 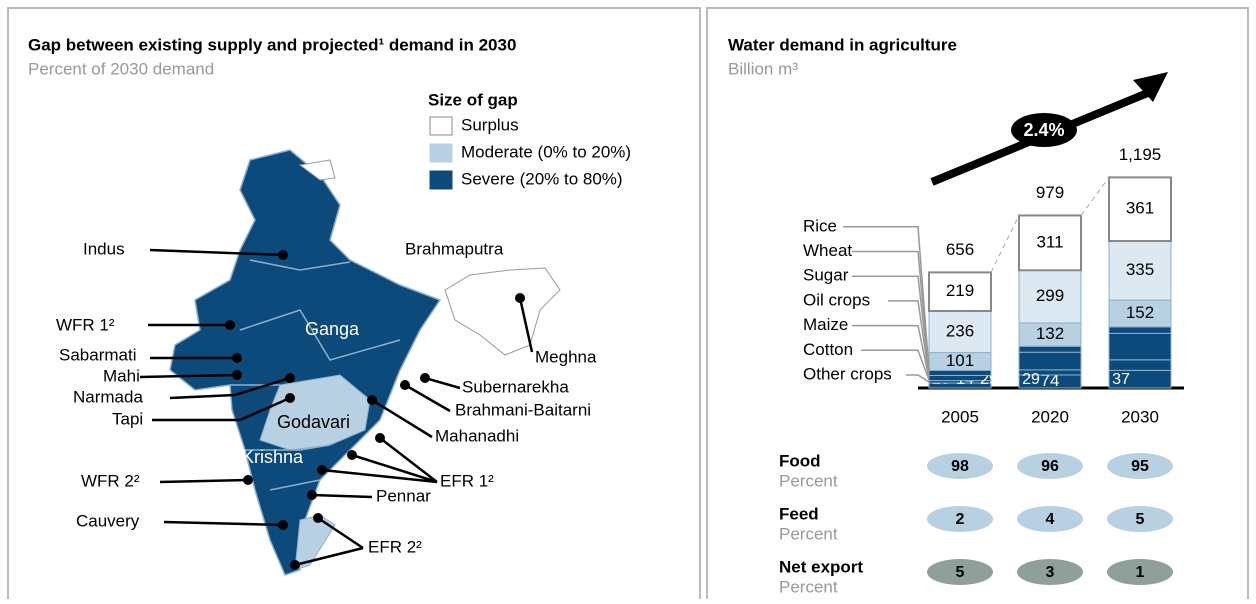 What do you see at coordinates (467, 480) in the screenshot?
I see `map-label: EFR 1²` at bounding box center [467, 480].